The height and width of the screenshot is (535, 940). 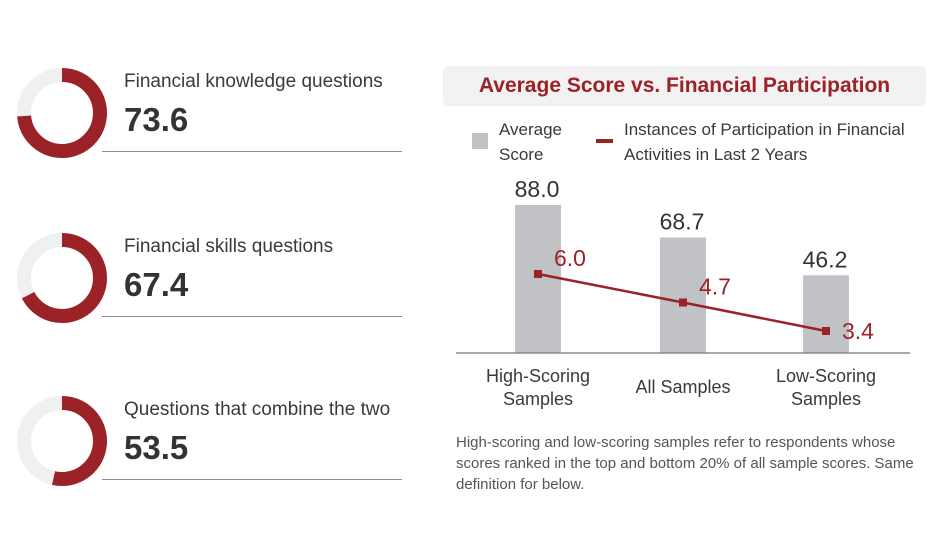 I want to click on line-value-label: 4.7, so click(x=715, y=287).